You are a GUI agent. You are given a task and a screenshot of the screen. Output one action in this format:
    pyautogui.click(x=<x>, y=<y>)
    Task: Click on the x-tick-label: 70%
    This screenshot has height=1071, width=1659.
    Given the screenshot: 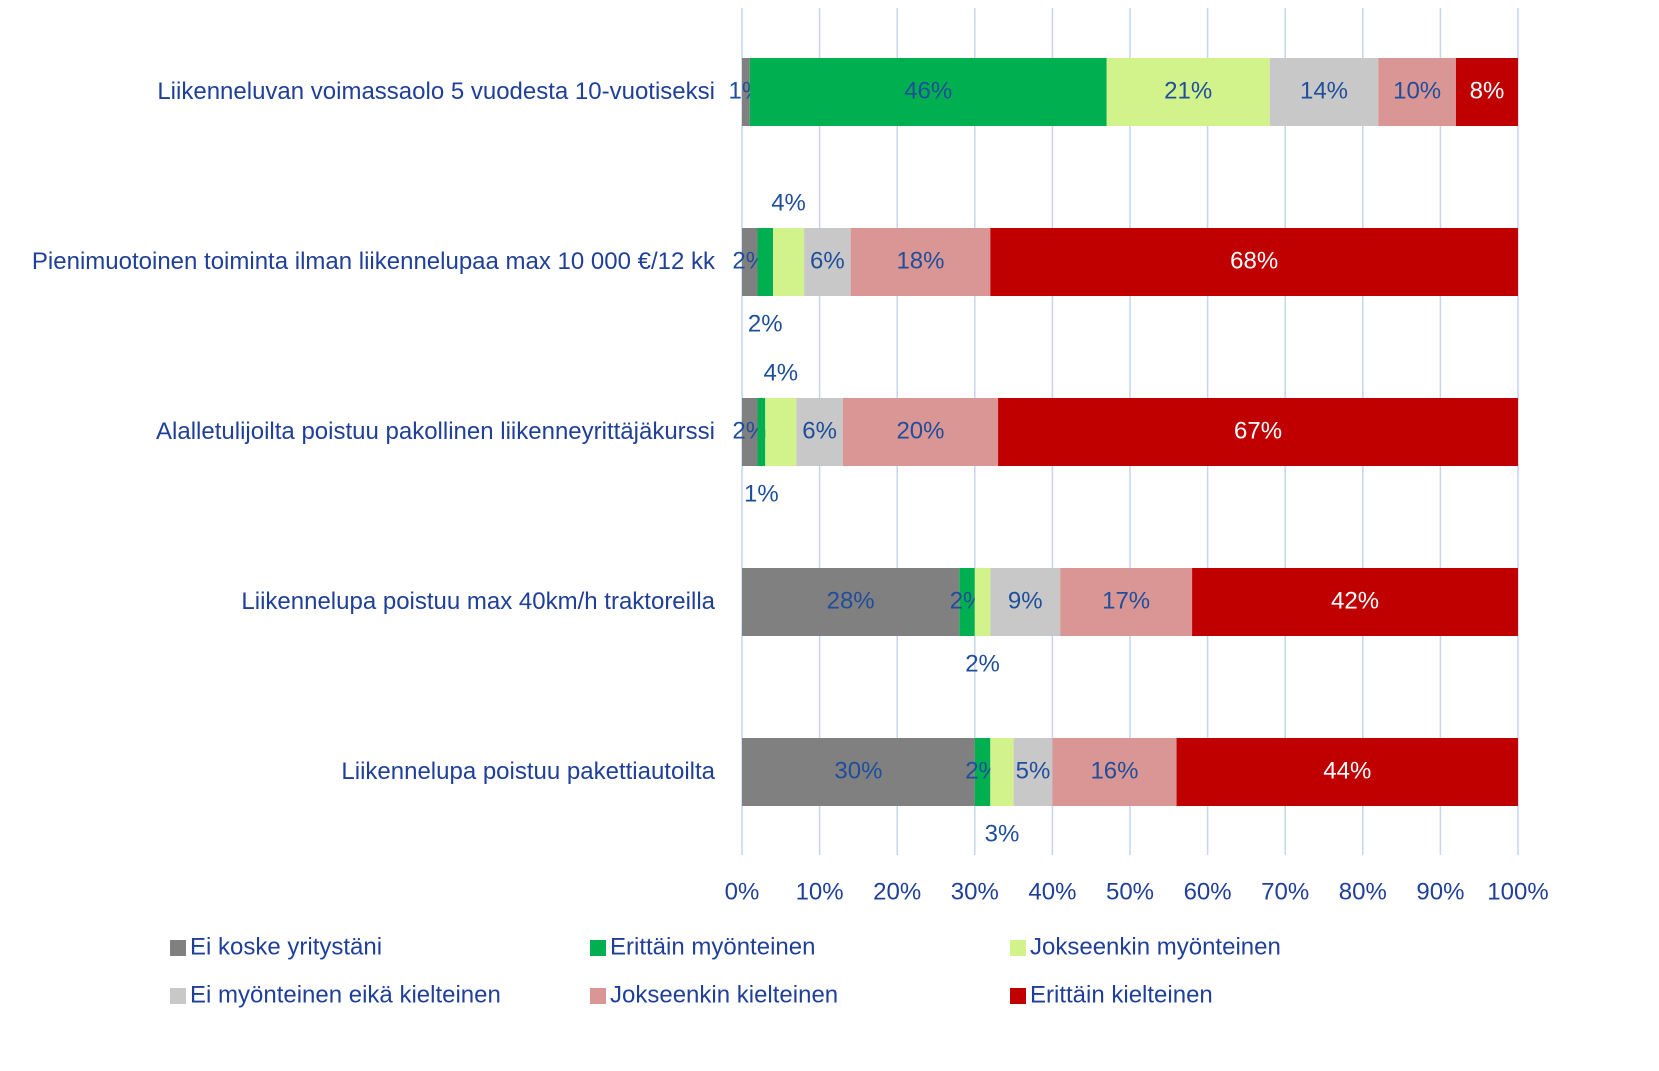 What is the action you would take?
    pyautogui.click(x=1285, y=891)
    